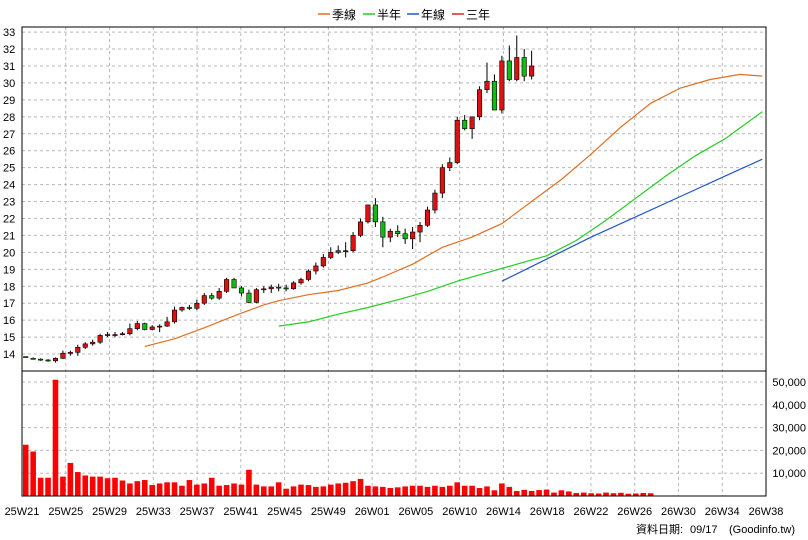 This screenshot has height=540, width=808. Describe the element at coordinates (591, 512) in the screenshot. I see `time-tick-label: 26W22` at that location.